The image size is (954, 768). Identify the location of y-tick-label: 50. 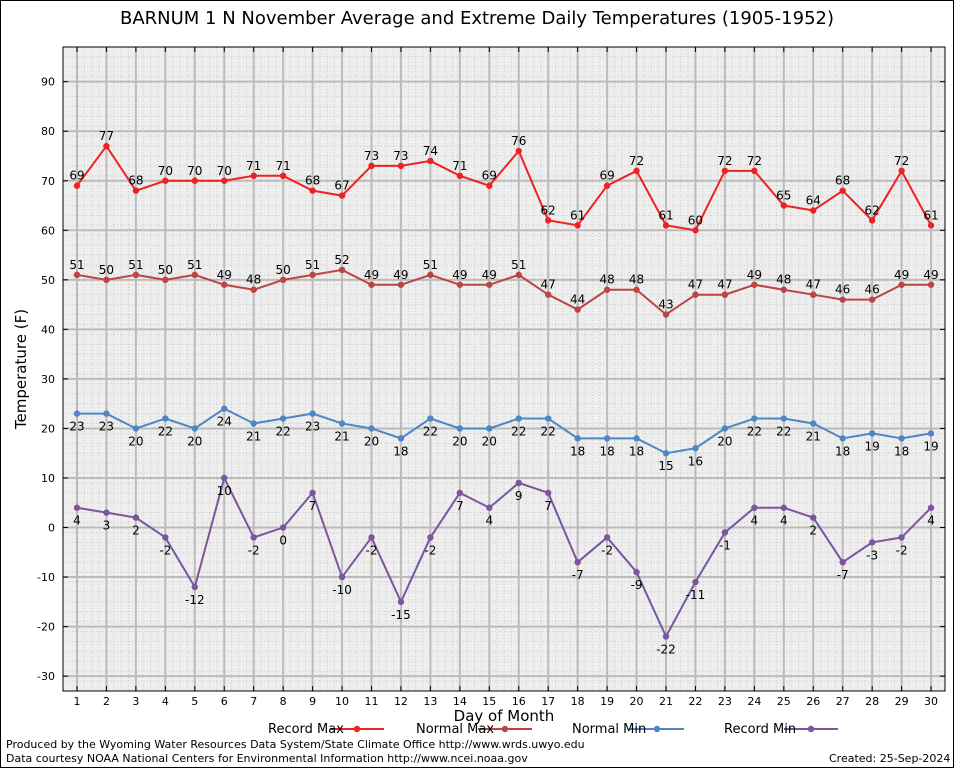
(48, 280).